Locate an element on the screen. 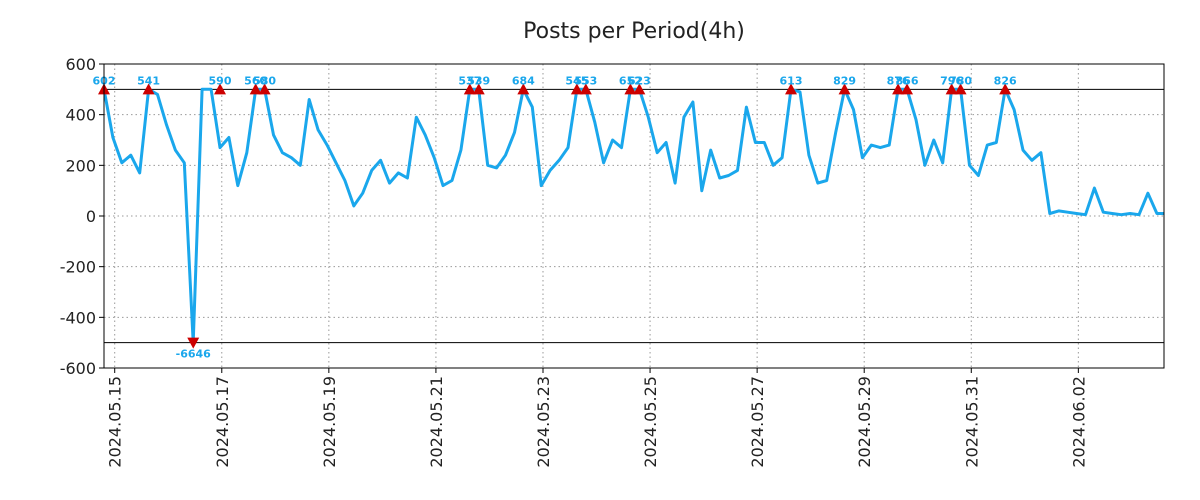 The height and width of the screenshot is (500, 1200). chart-title: Posts per Period(4h) is located at coordinates (634, 31).